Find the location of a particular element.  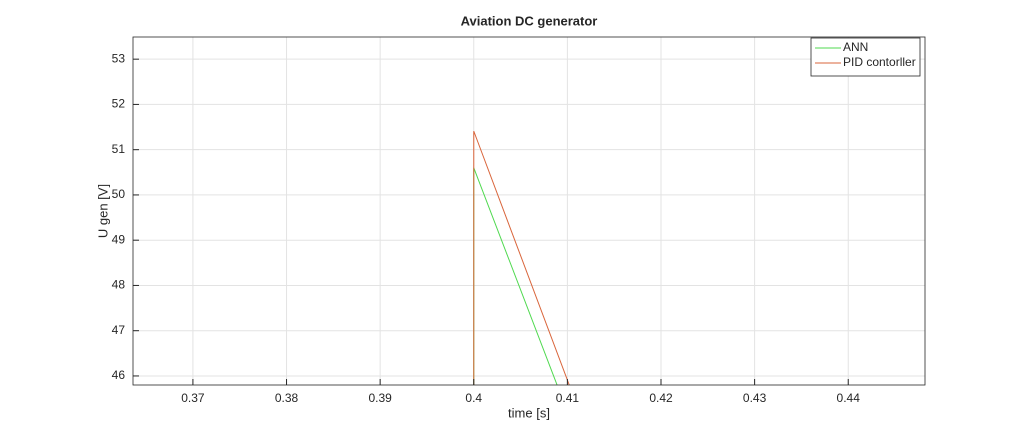

chart-title: Aviation DC generator is located at coordinates (529, 20).